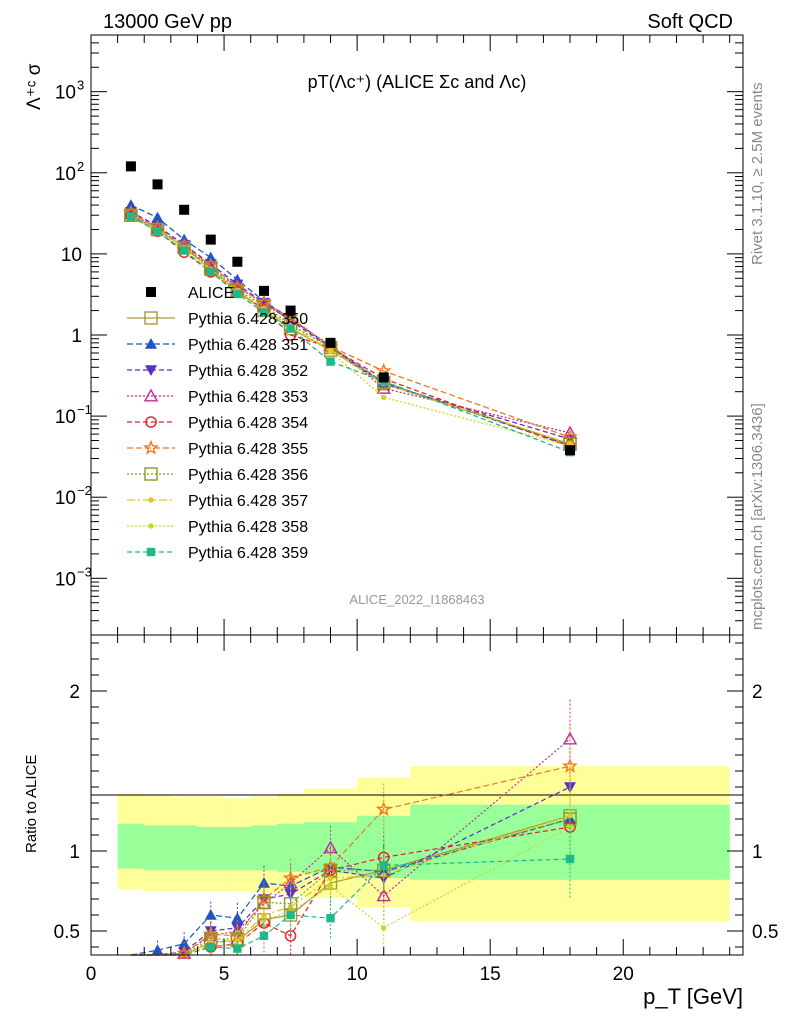  Describe the element at coordinates (84, 409) in the screenshot. I see `main-y-tick-exponent: −1` at that location.